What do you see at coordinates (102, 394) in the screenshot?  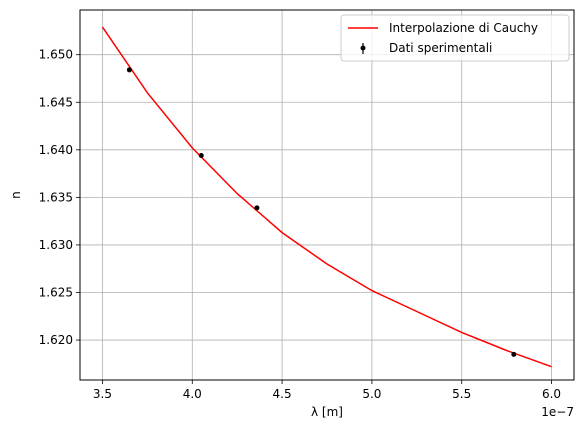 I see `x-tick-label: 3.5` at bounding box center [102, 394].